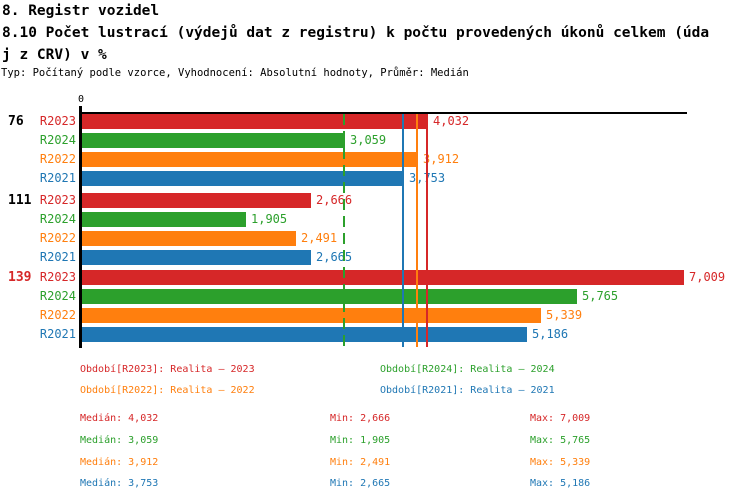 This screenshot has height=498, width=750. What do you see at coordinates (441, 159) in the screenshot?
I see `value-label-r2022-g0: 3,912` at bounding box center [441, 159].